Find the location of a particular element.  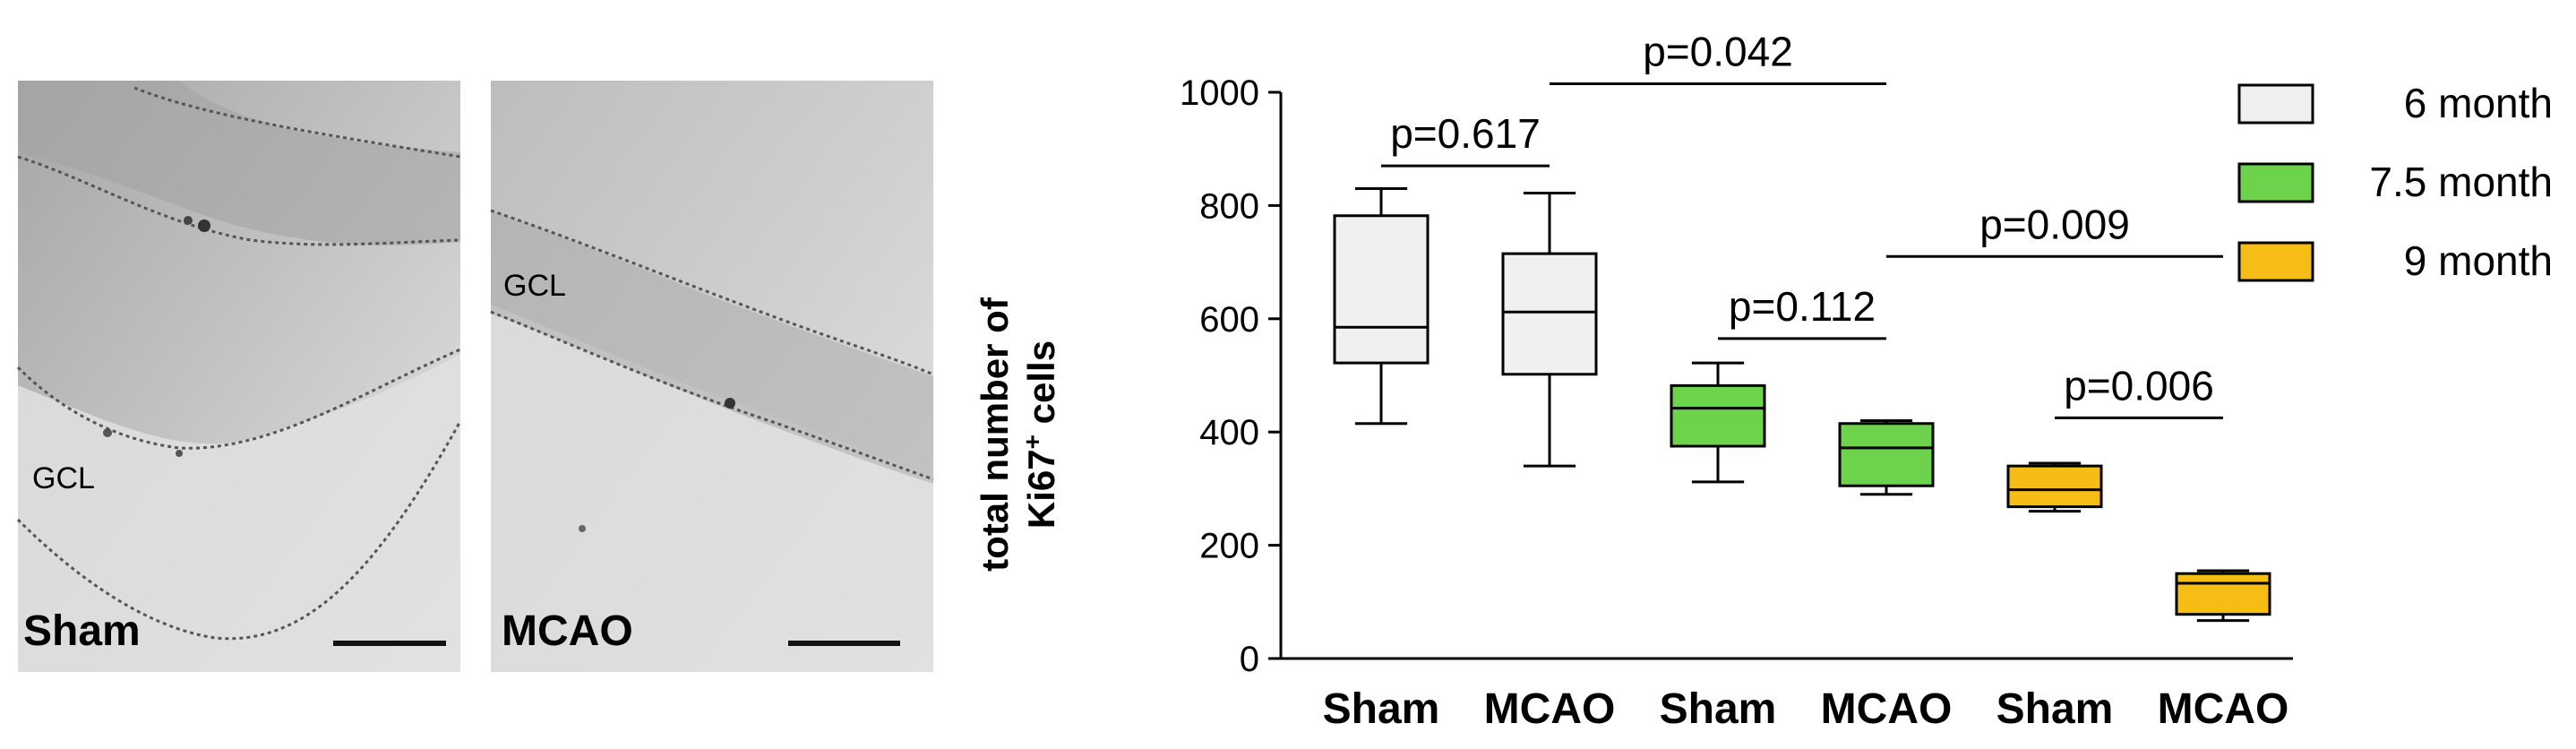

box-mcao-9-month is located at coordinates (2223, 596).